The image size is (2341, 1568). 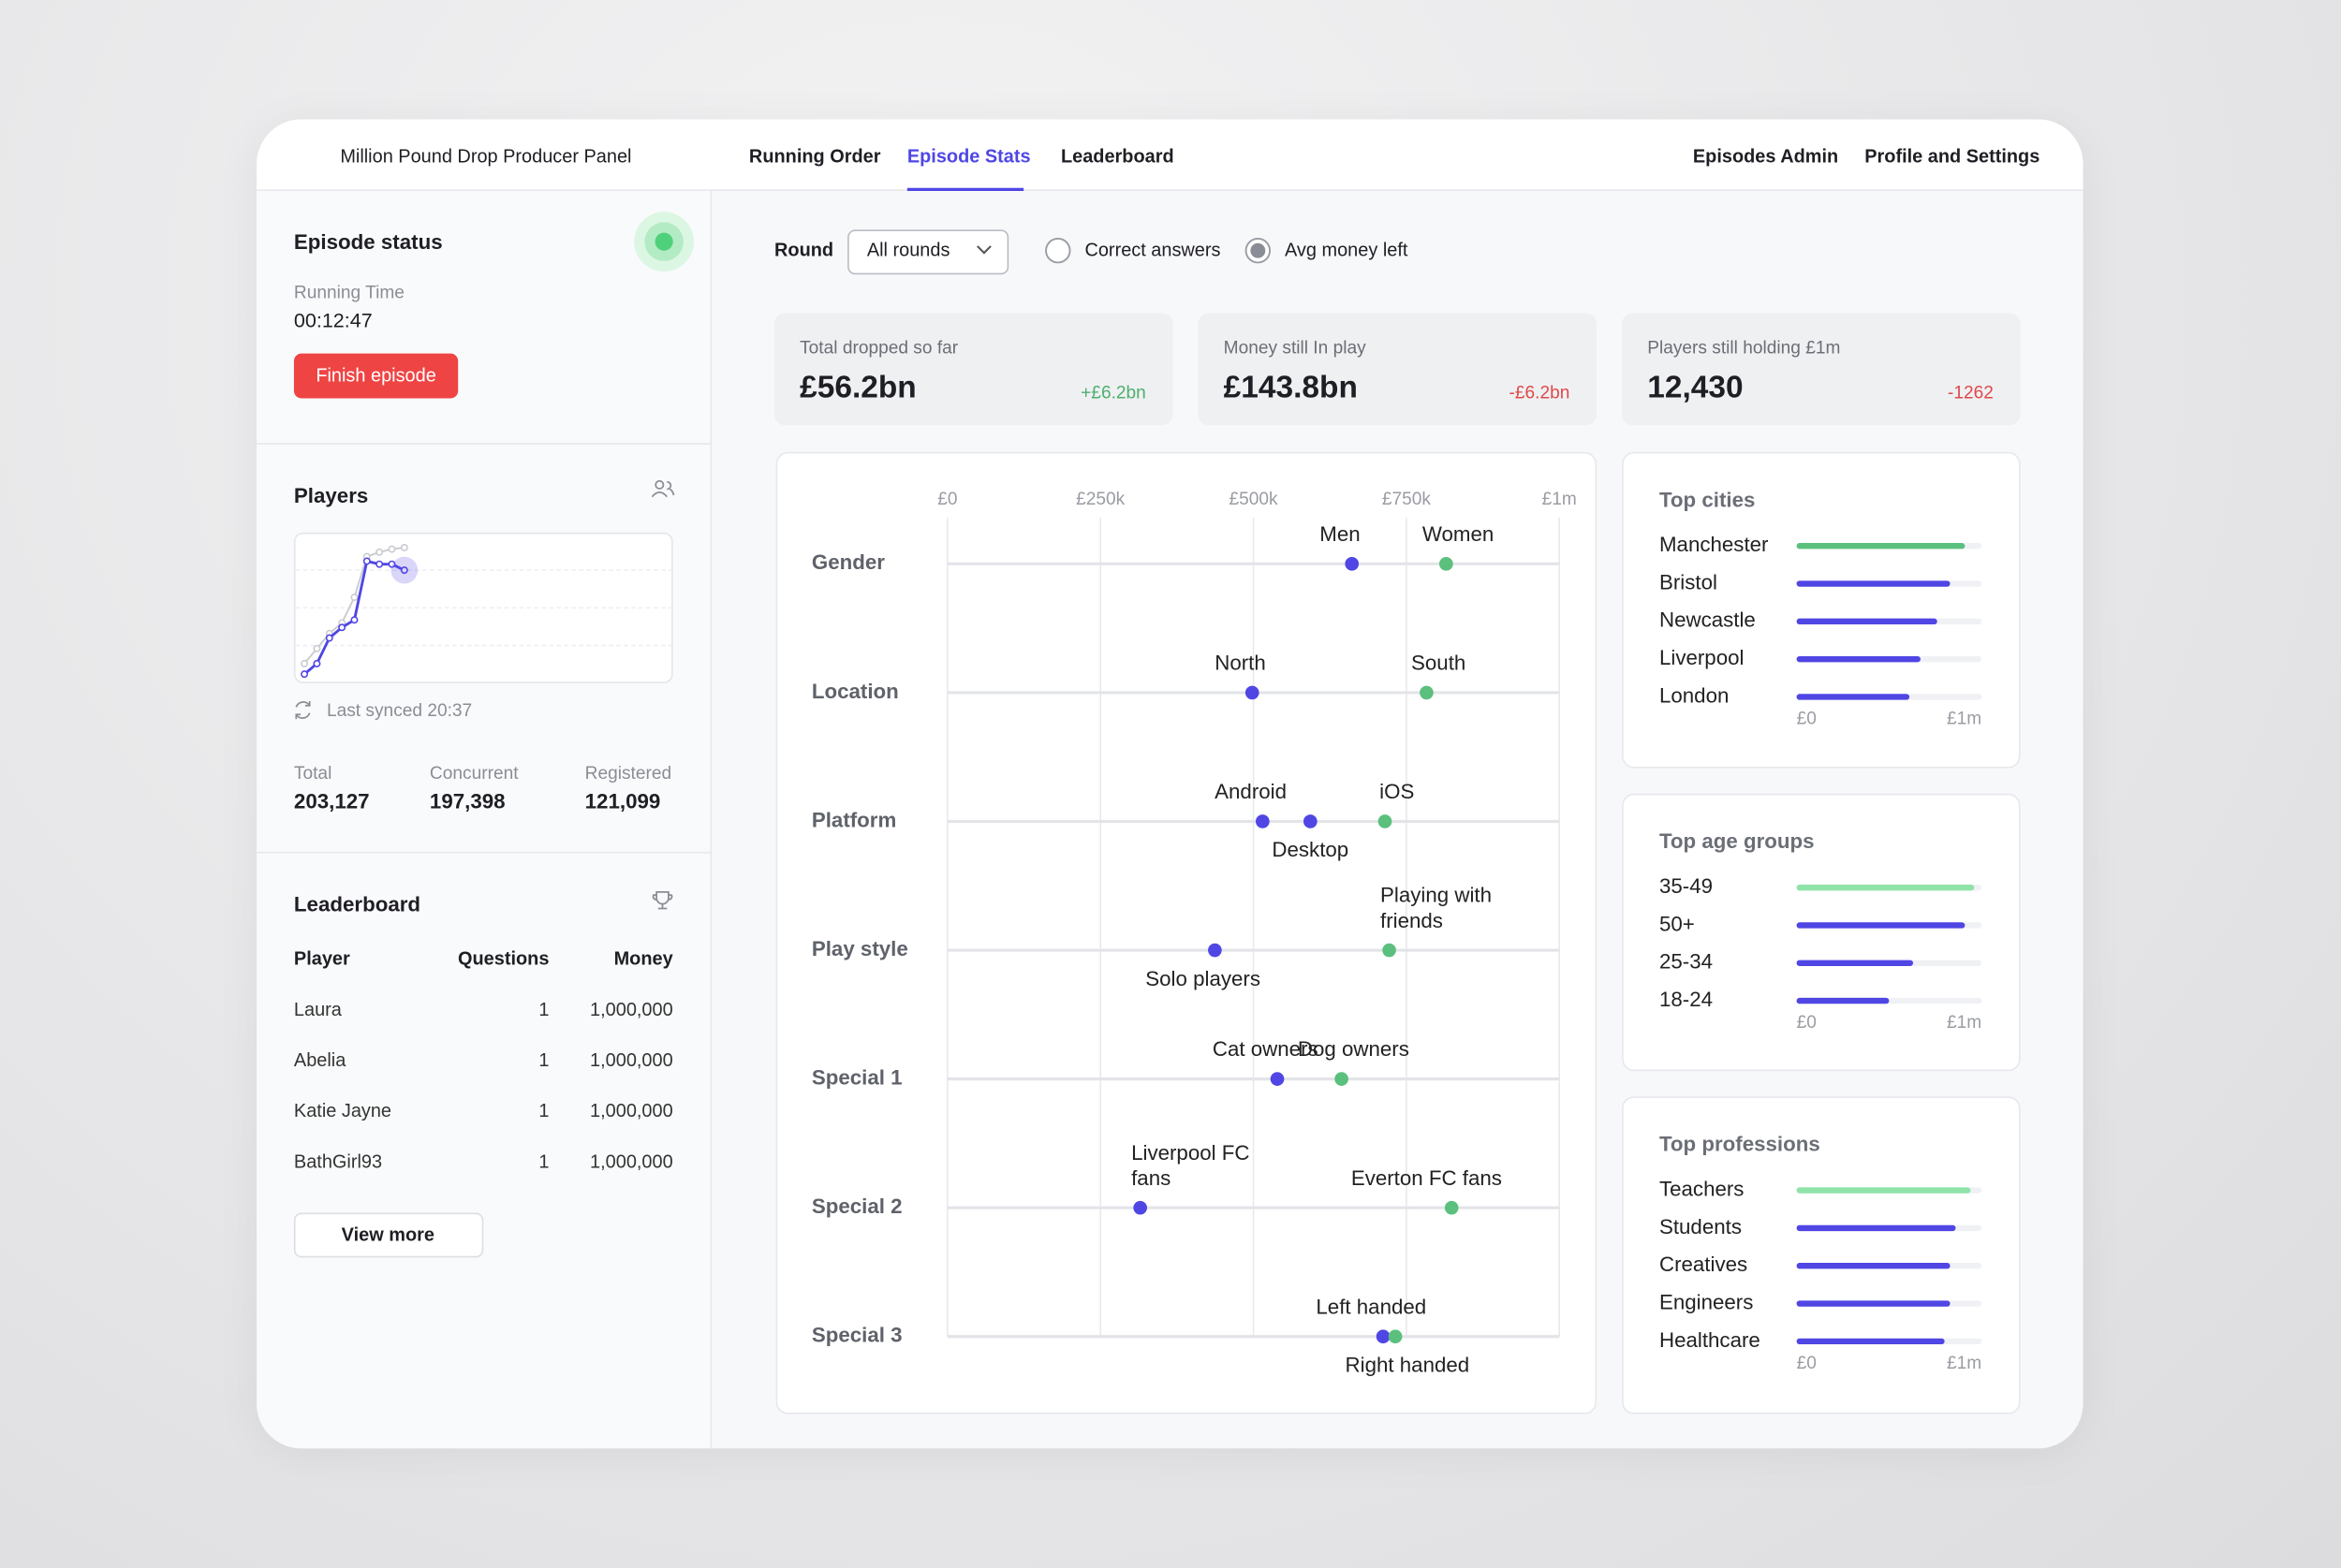 What do you see at coordinates (628, 773) in the screenshot?
I see `stat-label: Registered` at bounding box center [628, 773].